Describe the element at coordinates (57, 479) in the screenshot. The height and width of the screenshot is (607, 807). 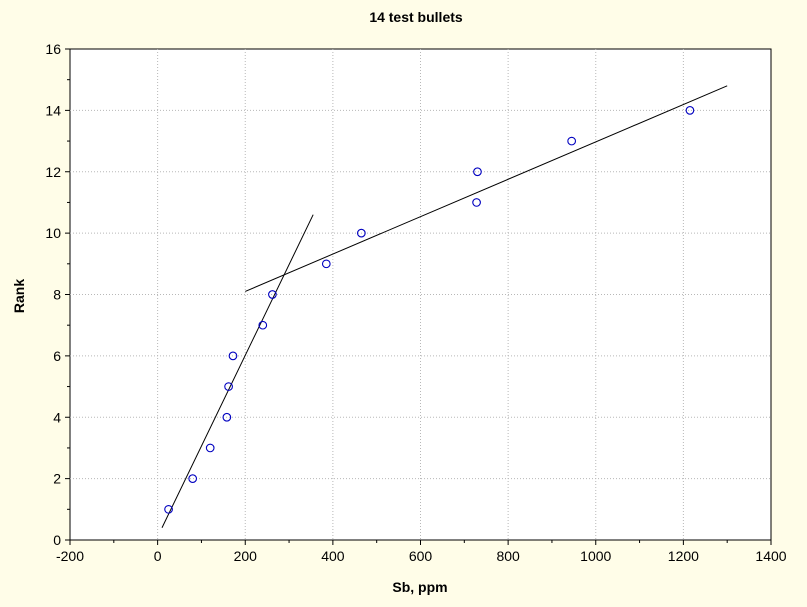
I see `y-tick-label: 2` at that location.